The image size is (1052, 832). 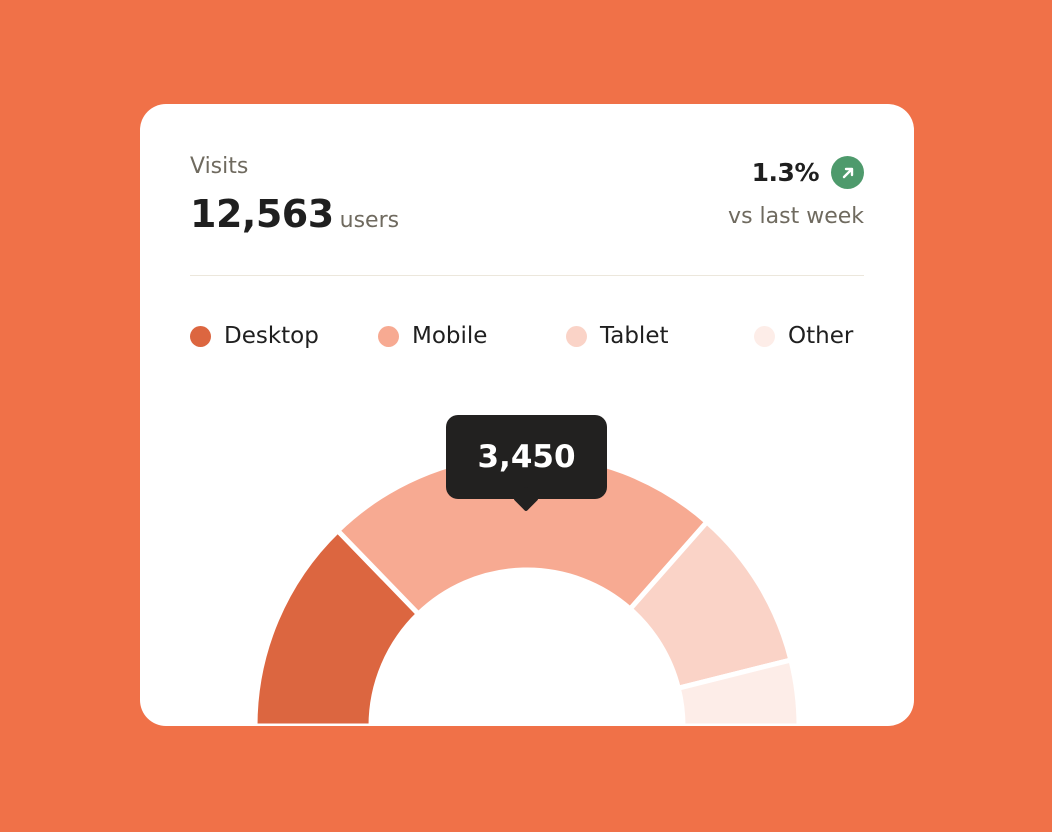 What do you see at coordinates (738, 691) in the screenshot?
I see `donut-segment-other` at bounding box center [738, 691].